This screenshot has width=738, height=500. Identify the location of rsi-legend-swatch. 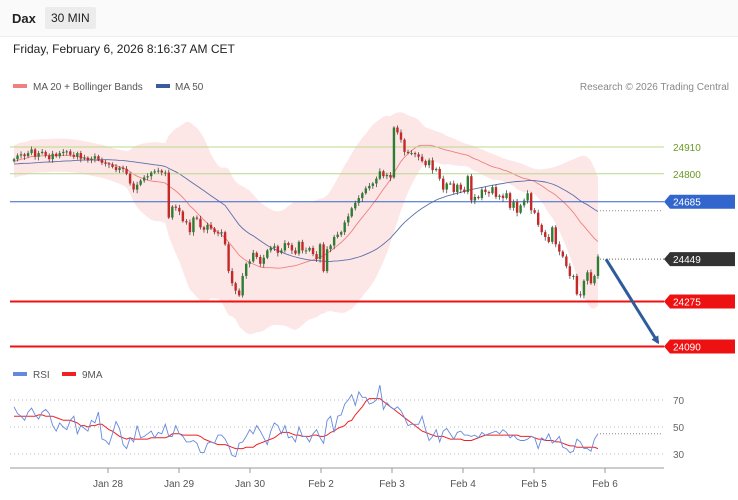
(20, 374).